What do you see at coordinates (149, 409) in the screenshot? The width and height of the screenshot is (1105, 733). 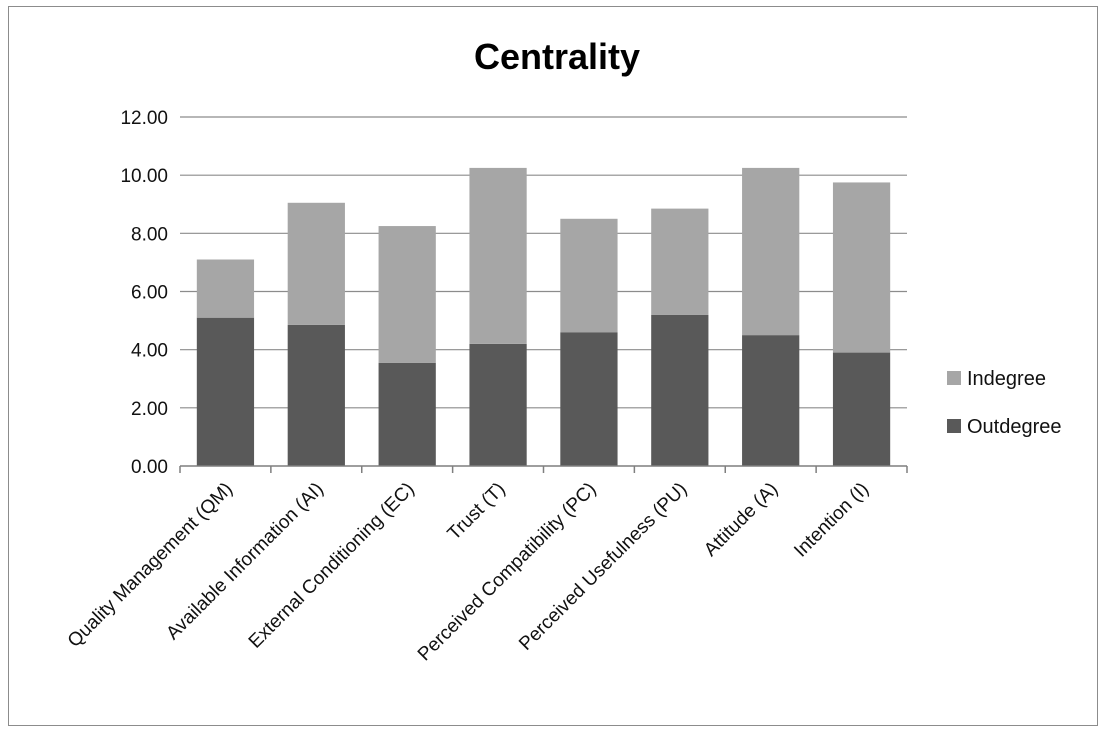 I see `y-tick-label: 2.00` at bounding box center [149, 409].